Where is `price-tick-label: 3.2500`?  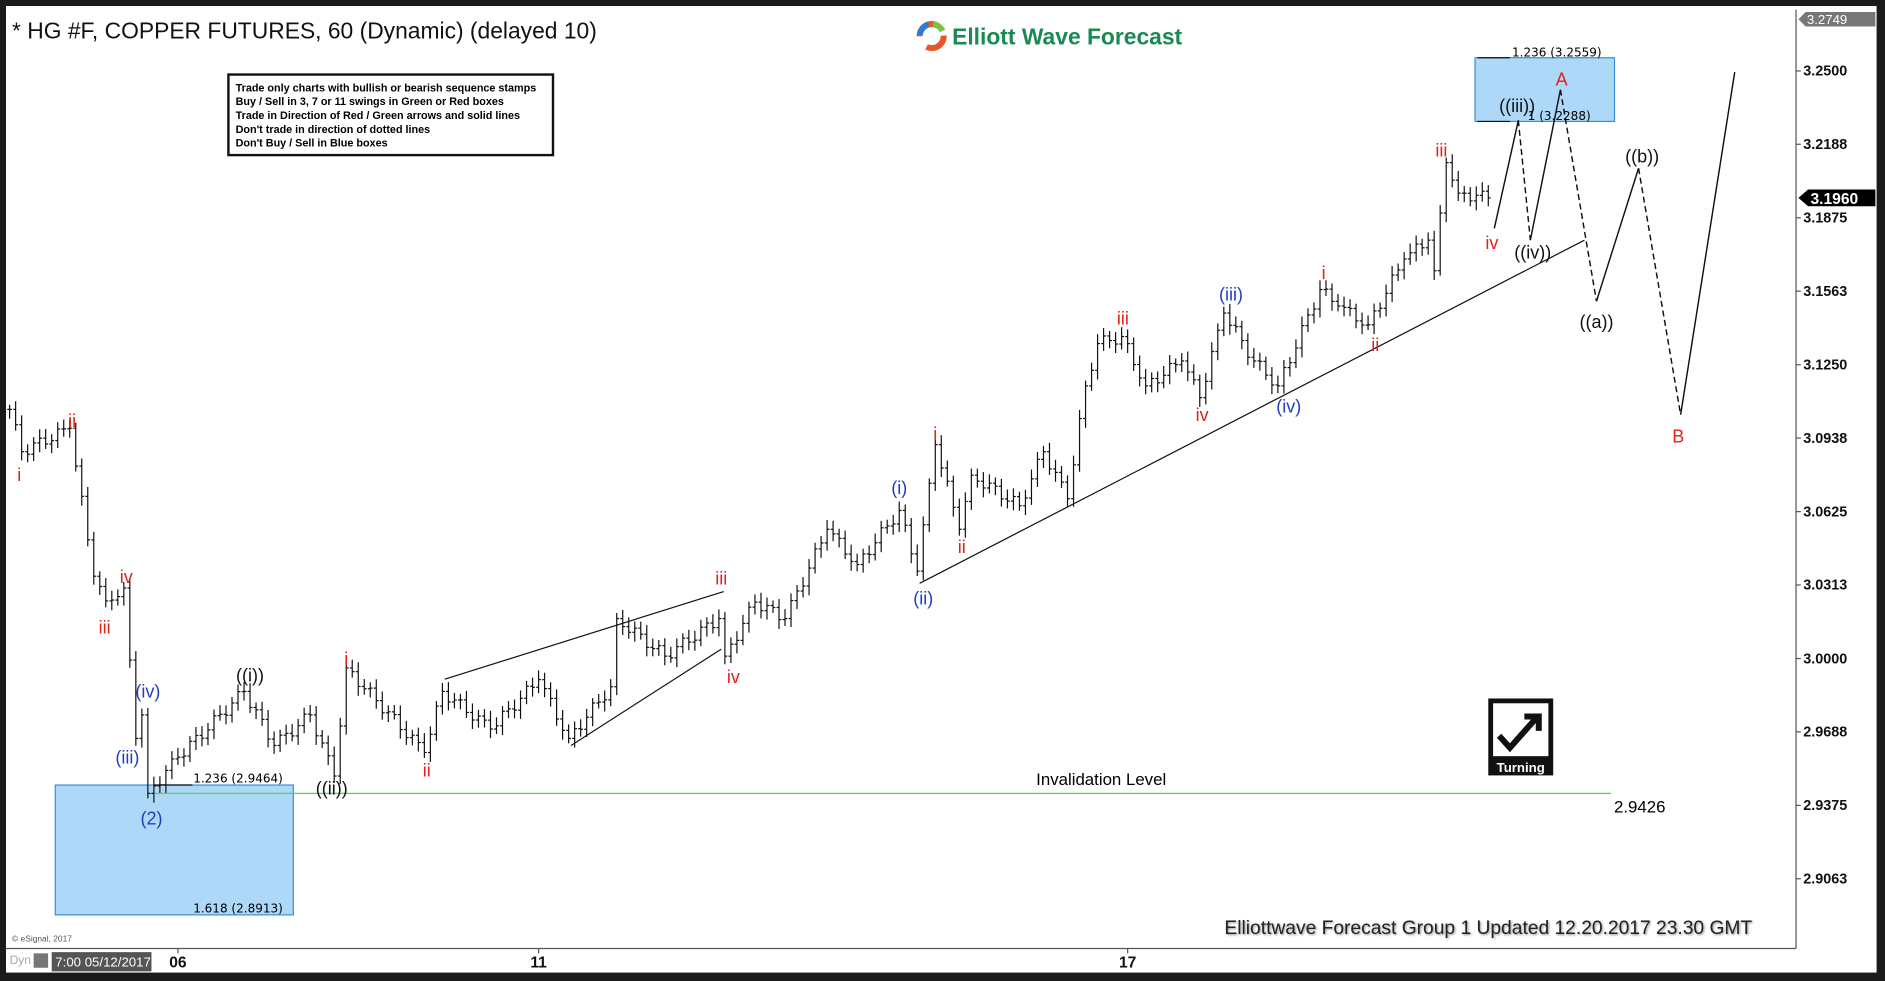
price-tick-label: 3.2500 is located at coordinates (1825, 72).